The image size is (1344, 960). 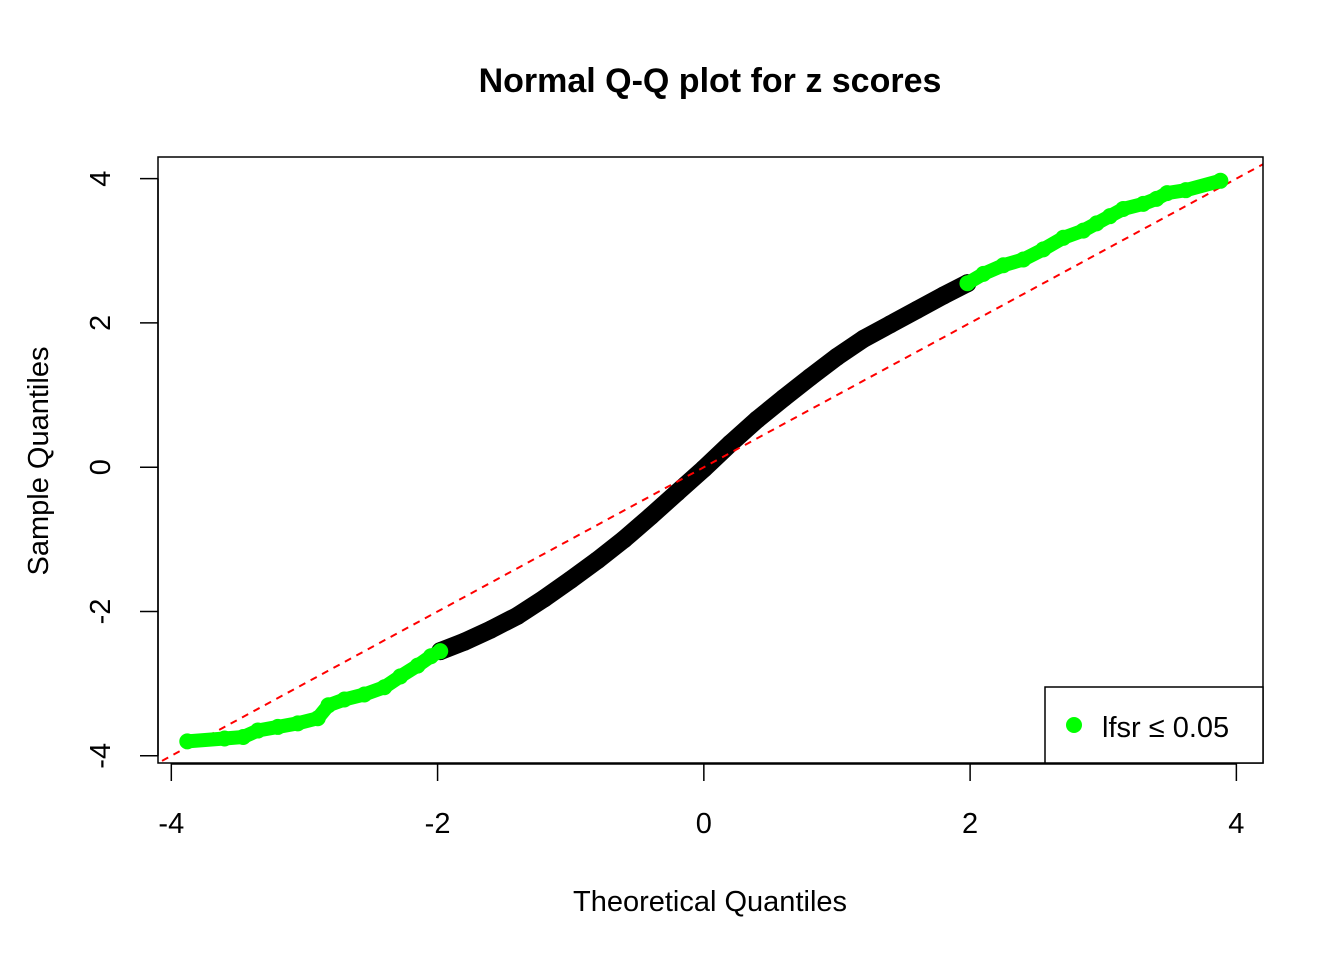 What do you see at coordinates (1165, 728) in the screenshot?
I see `legend-label: lfsr ≤ 0.05` at bounding box center [1165, 728].